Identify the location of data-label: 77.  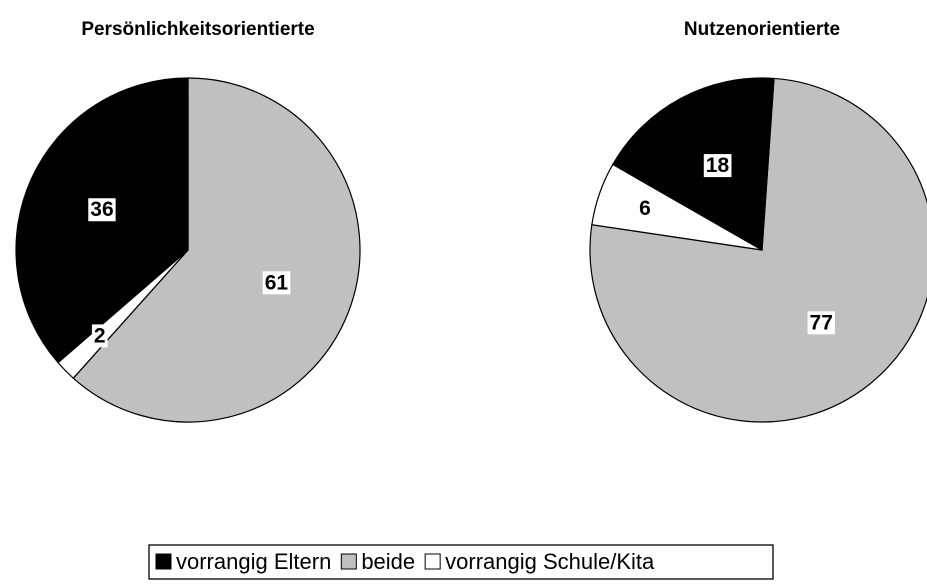
(821, 322).